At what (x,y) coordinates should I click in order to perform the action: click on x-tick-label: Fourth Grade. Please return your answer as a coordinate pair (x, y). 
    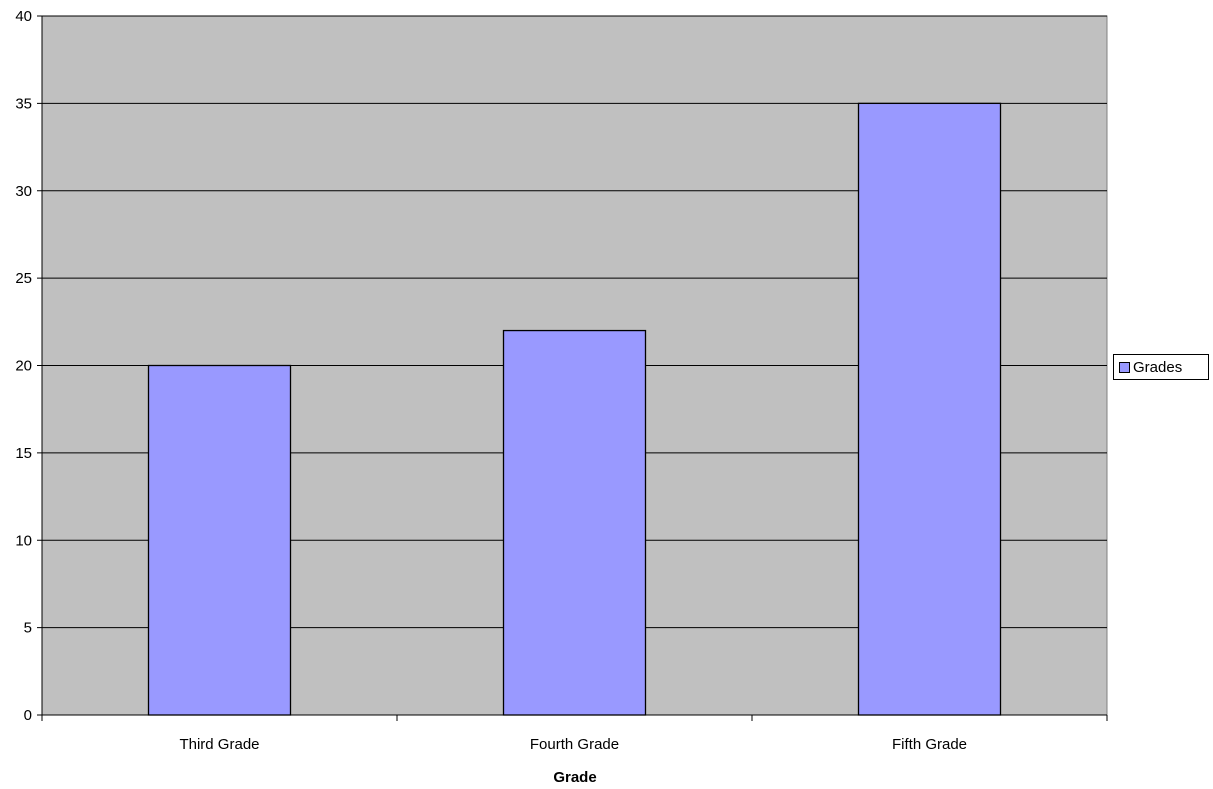
    Looking at the image, I should click on (574, 744).